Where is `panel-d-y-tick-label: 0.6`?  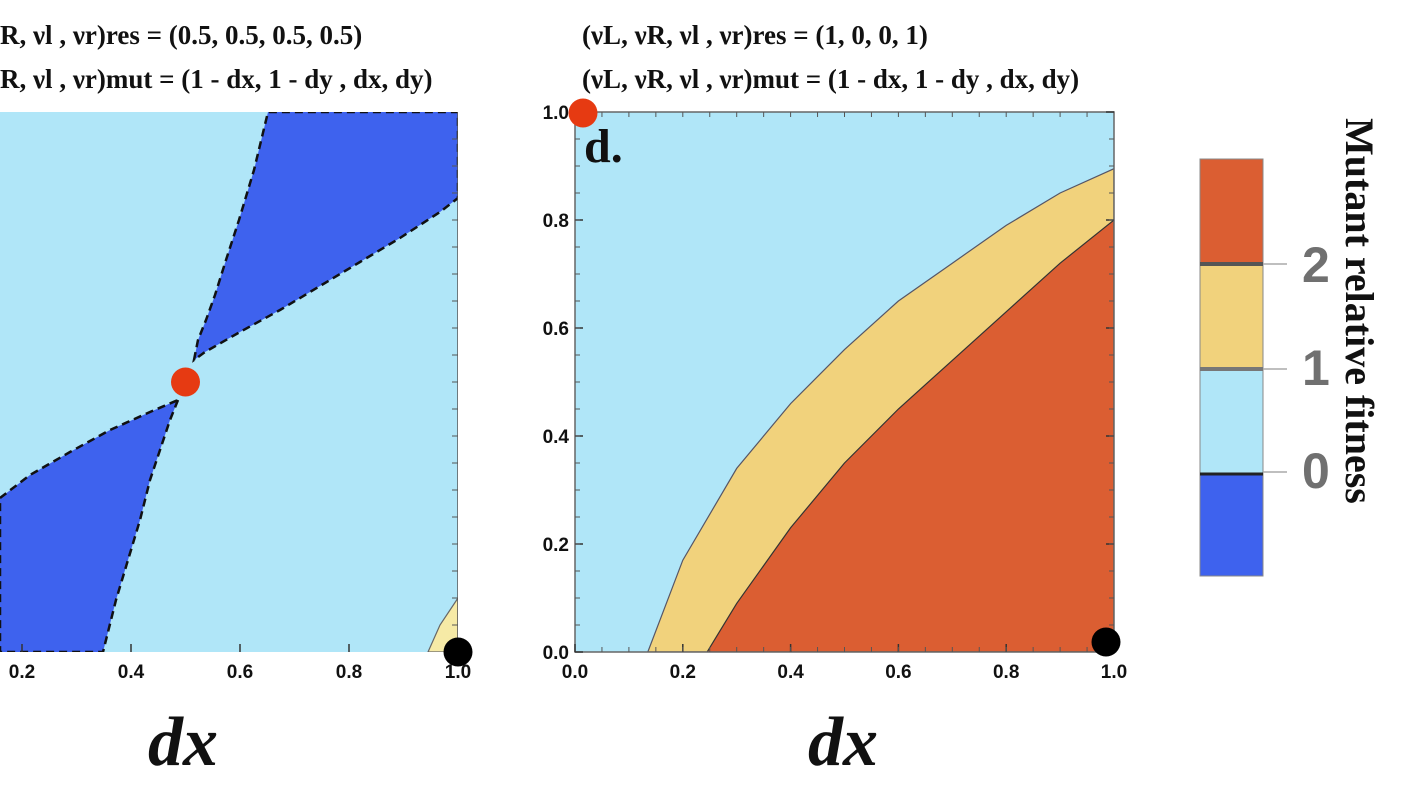 panel-d-y-tick-label: 0.6 is located at coordinates (556, 329).